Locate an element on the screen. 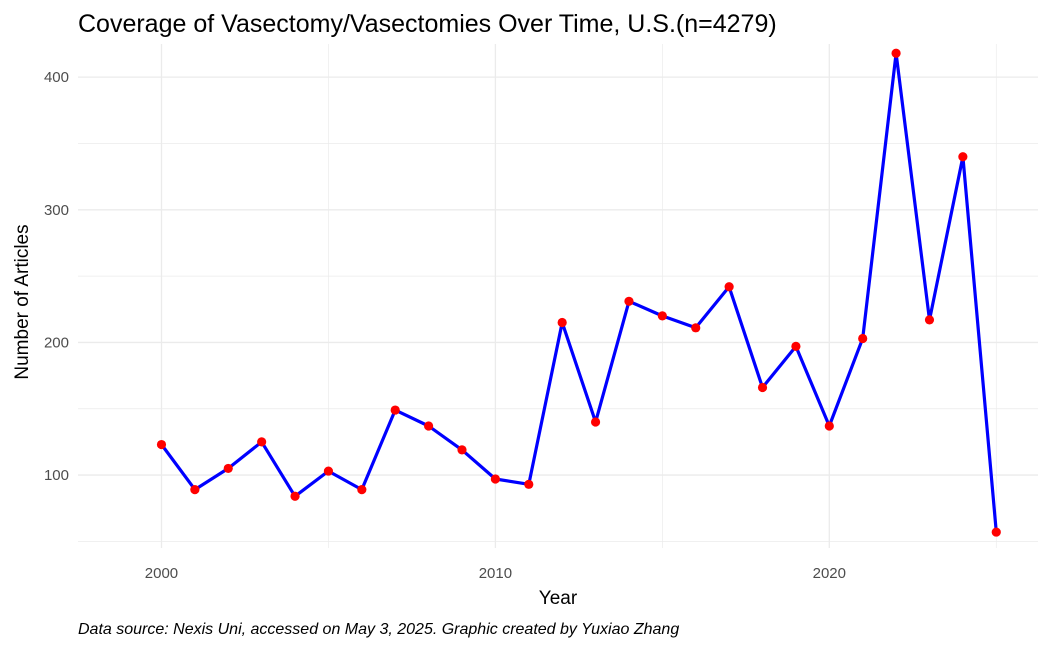  x-tick-label: 2000 is located at coordinates (161, 573).